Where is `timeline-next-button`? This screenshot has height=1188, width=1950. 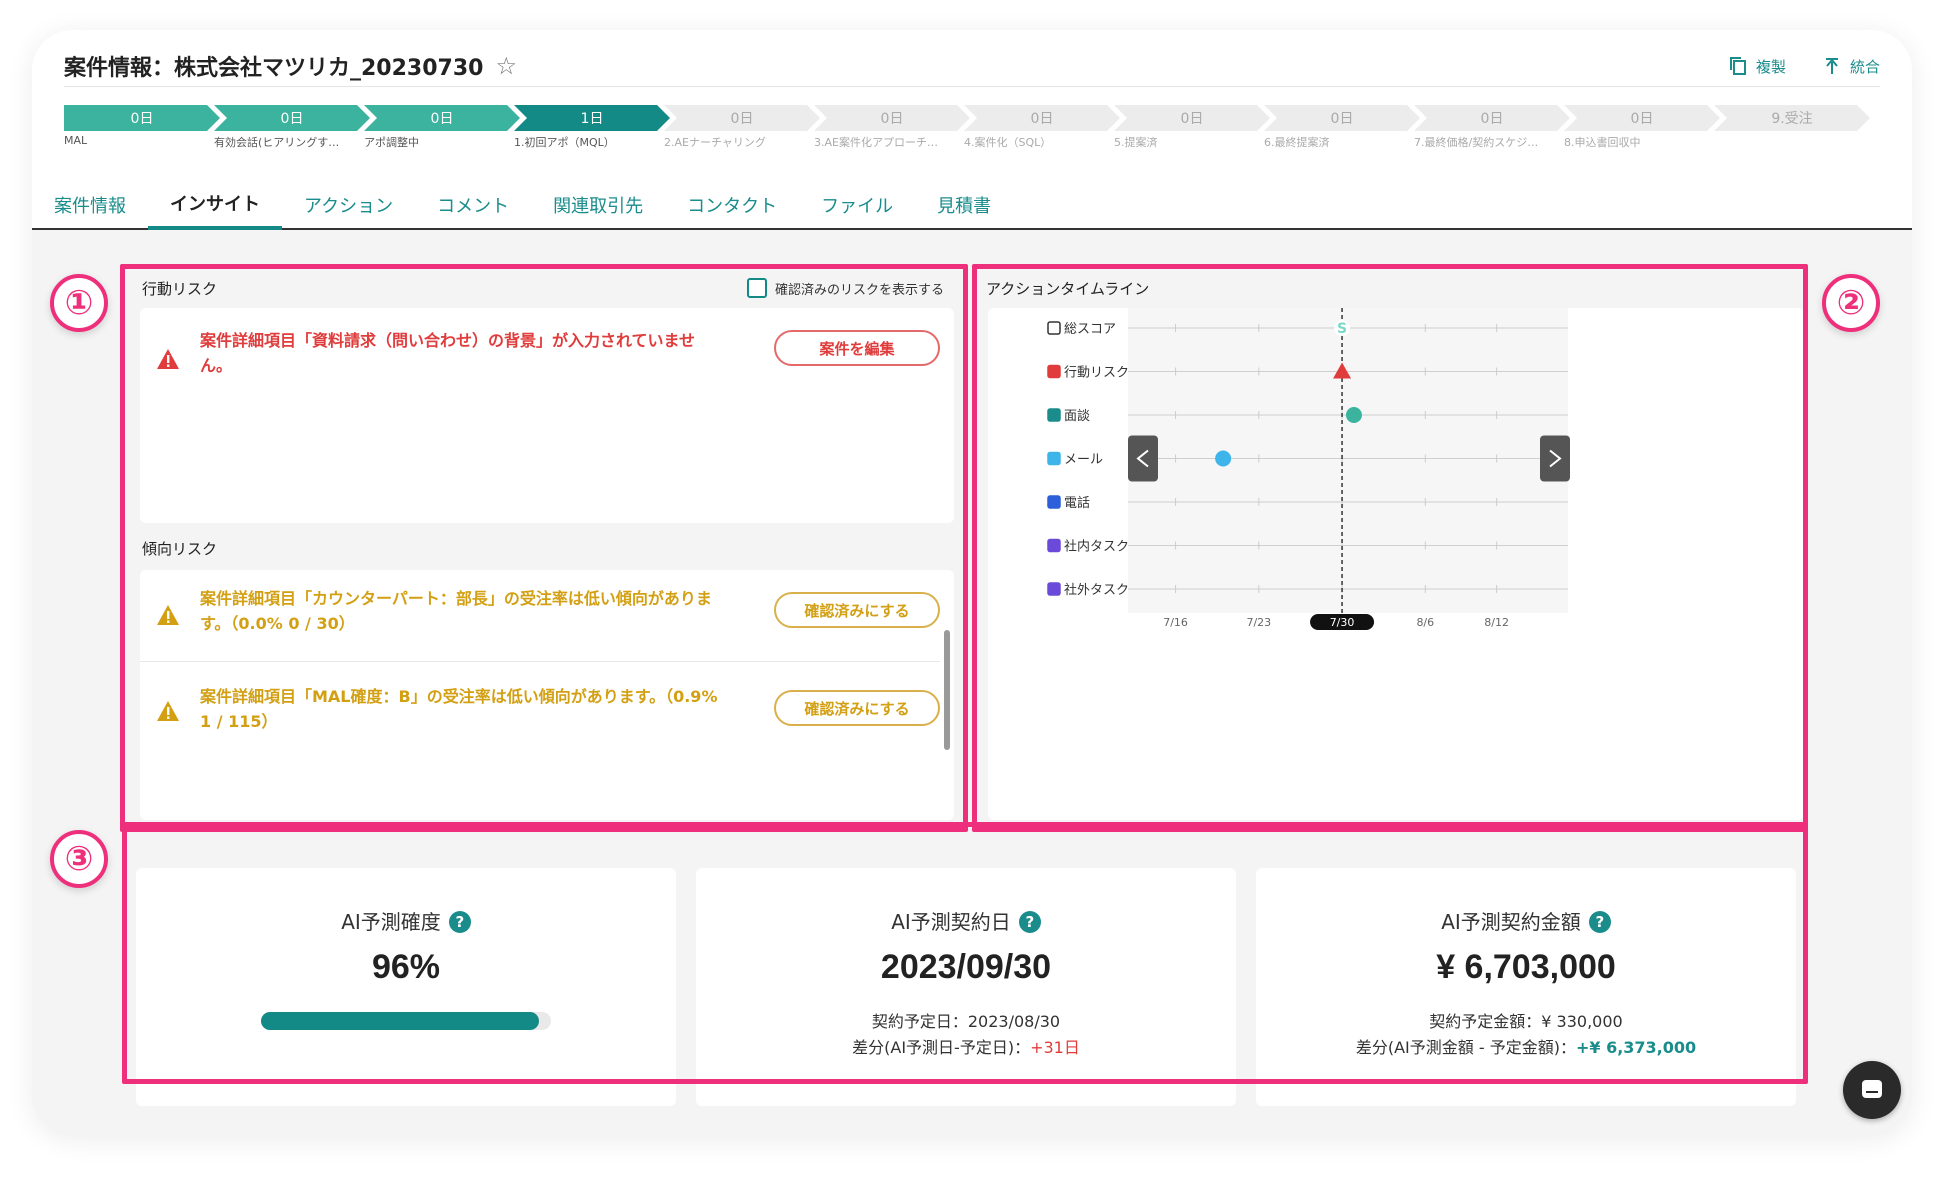 timeline-next-button is located at coordinates (1555, 458).